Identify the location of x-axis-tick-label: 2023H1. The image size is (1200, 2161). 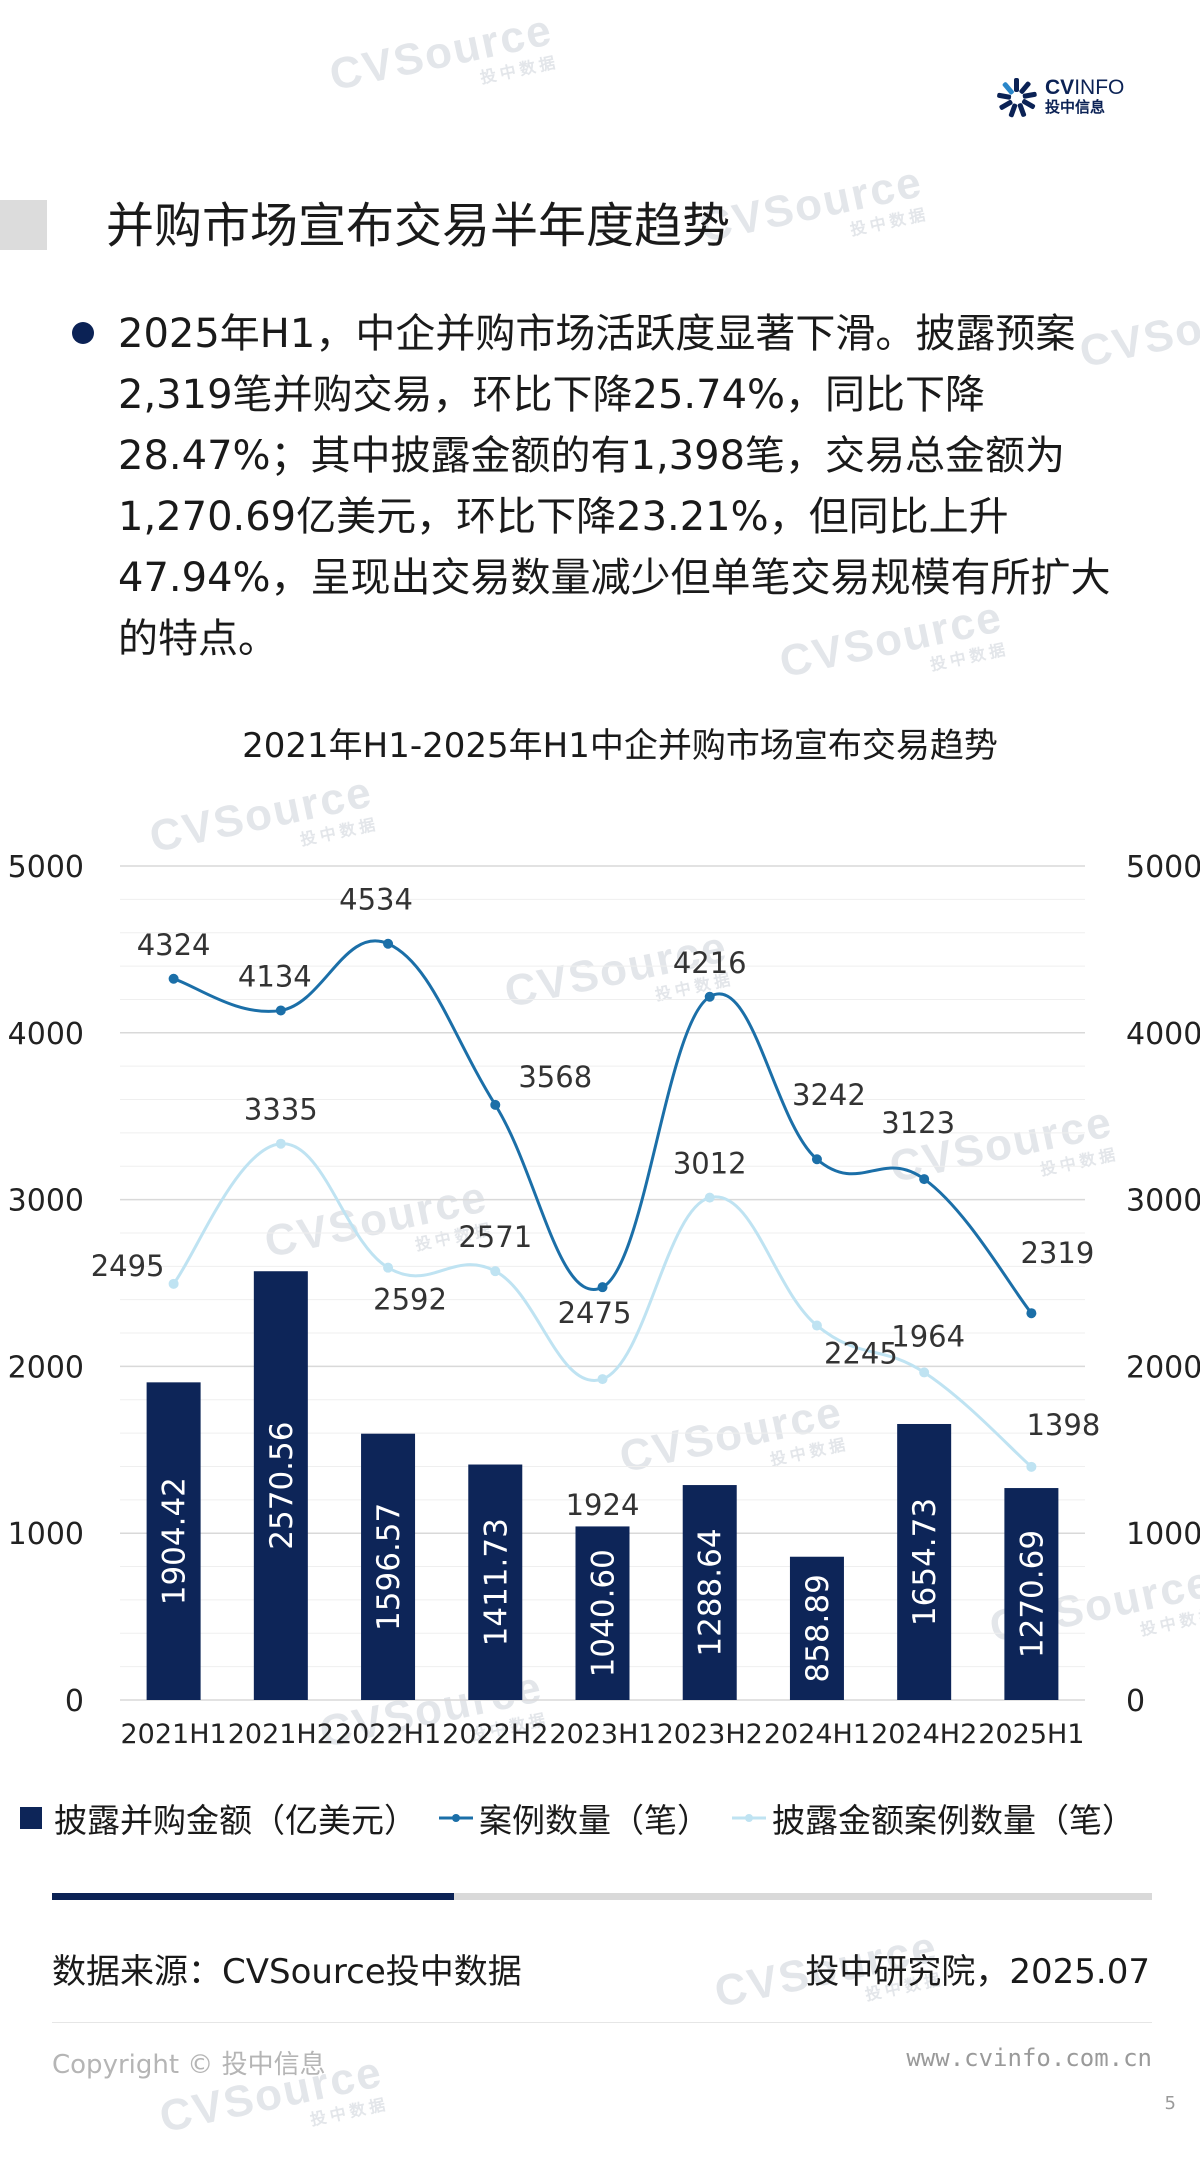
(602, 1734).